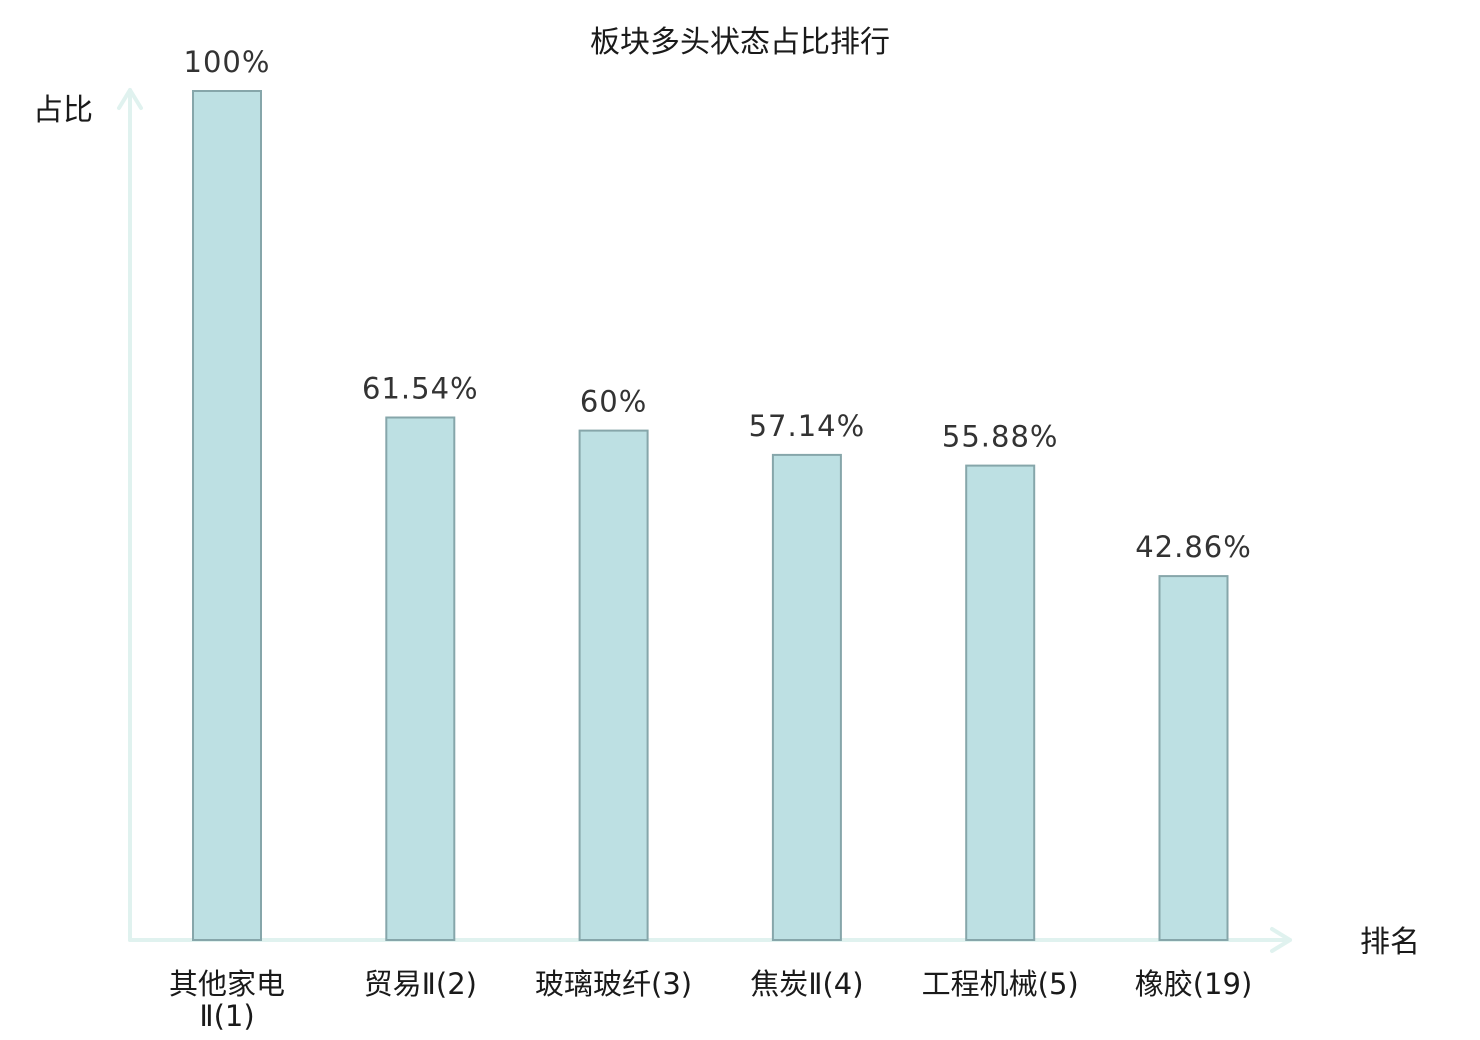  Describe the element at coordinates (1000, 437) in the screenshot. I see `bar-value-label: 55.88%` at that location.